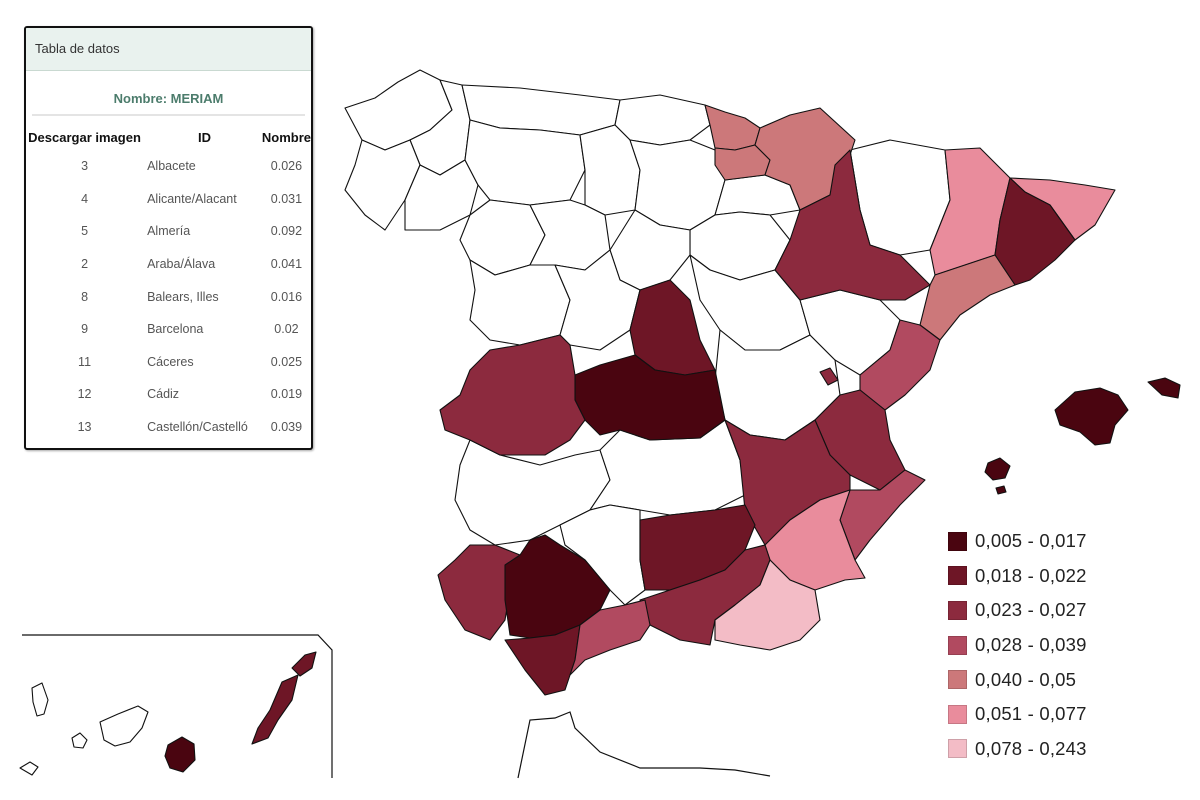 The image size is (1200, 800). I want to click on cell-province: Barcelona, so click(175, 329).